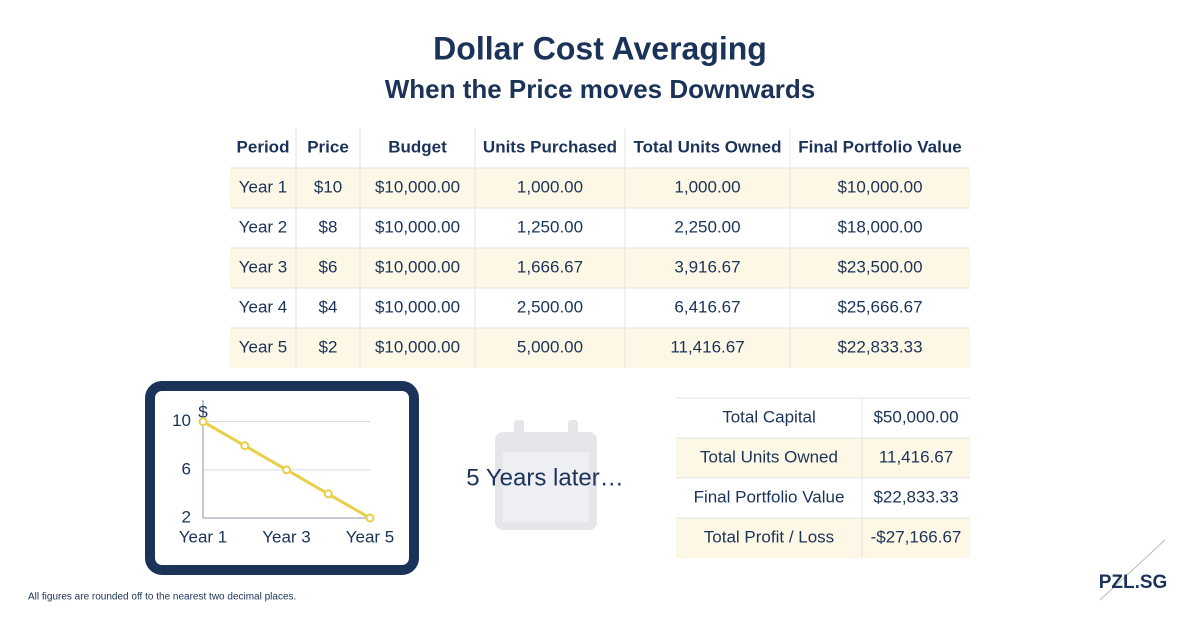 The width and height of the screenshot is (1200, 628). I want to click on chart: 2 6 10 $ Year 1 Year 3 Year 5, so click(283, 473).